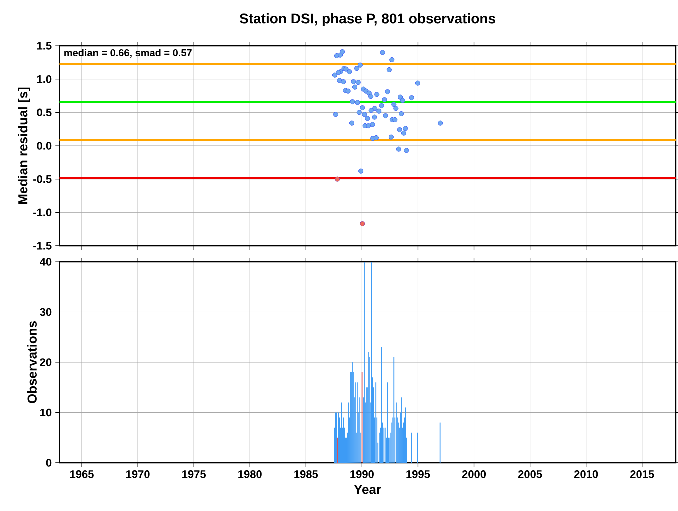 The image size is (678, 511). Describe the element at coordinates (368, 19) in the screenshot. I see `chart-title: Station DSI, phase P, 801 observations` at that location.